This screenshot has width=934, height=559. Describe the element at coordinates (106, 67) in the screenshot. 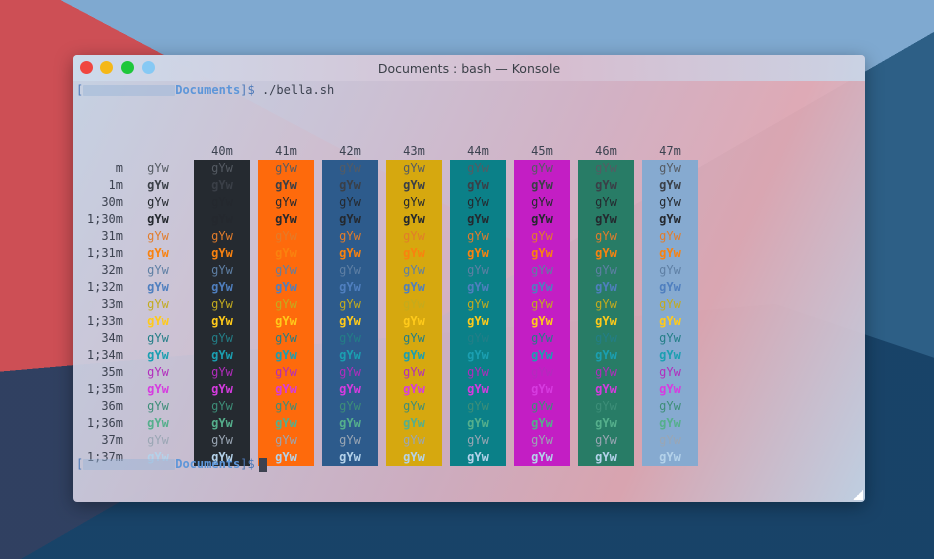

I see `minimize-button` at that location.